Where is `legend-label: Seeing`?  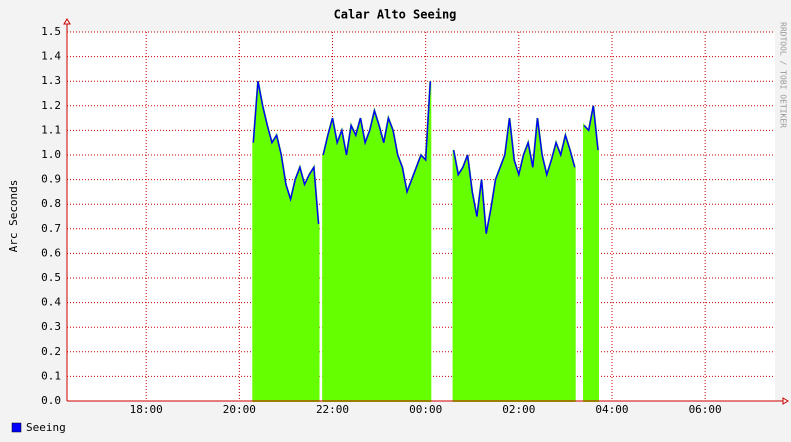
legend-label: Seeing is located at coordinates (46, 427).